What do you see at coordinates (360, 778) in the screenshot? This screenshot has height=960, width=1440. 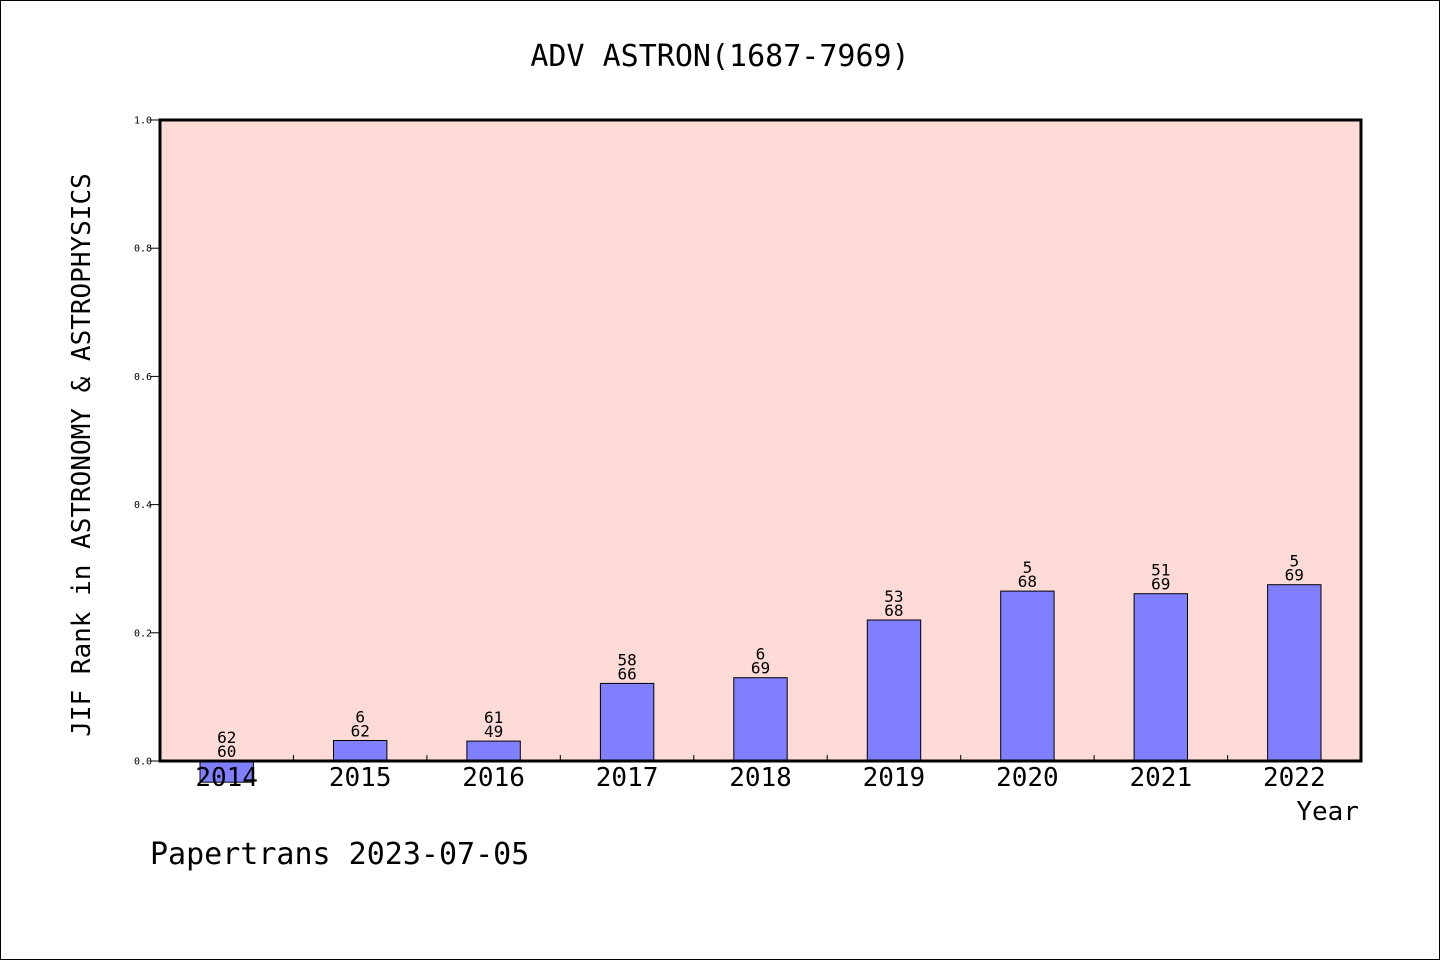 I see `x-tick-label-2015: 2015` at bounding box center [360, 778].